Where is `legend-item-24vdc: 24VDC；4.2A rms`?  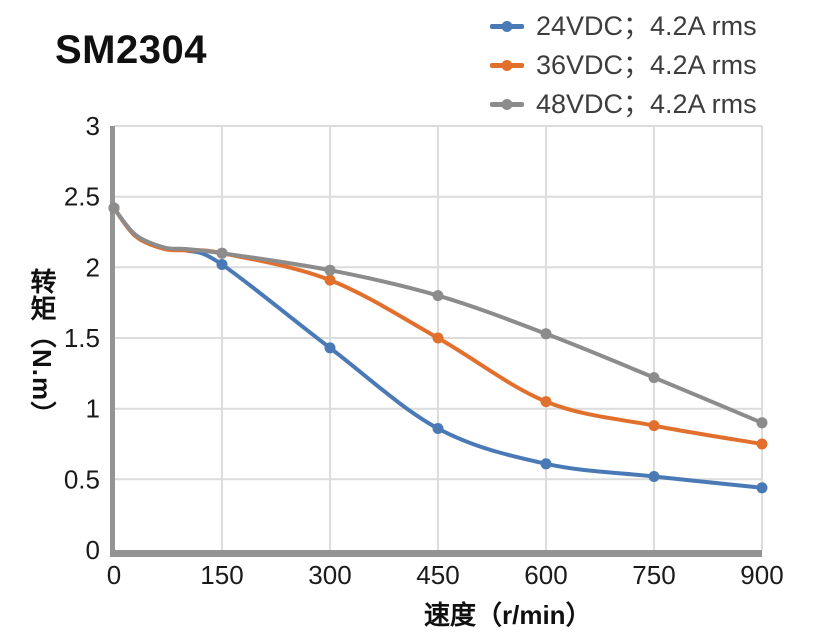
legend-item-24vdc: 24VDC；4.2A rms is located at coordinates (623, 23).